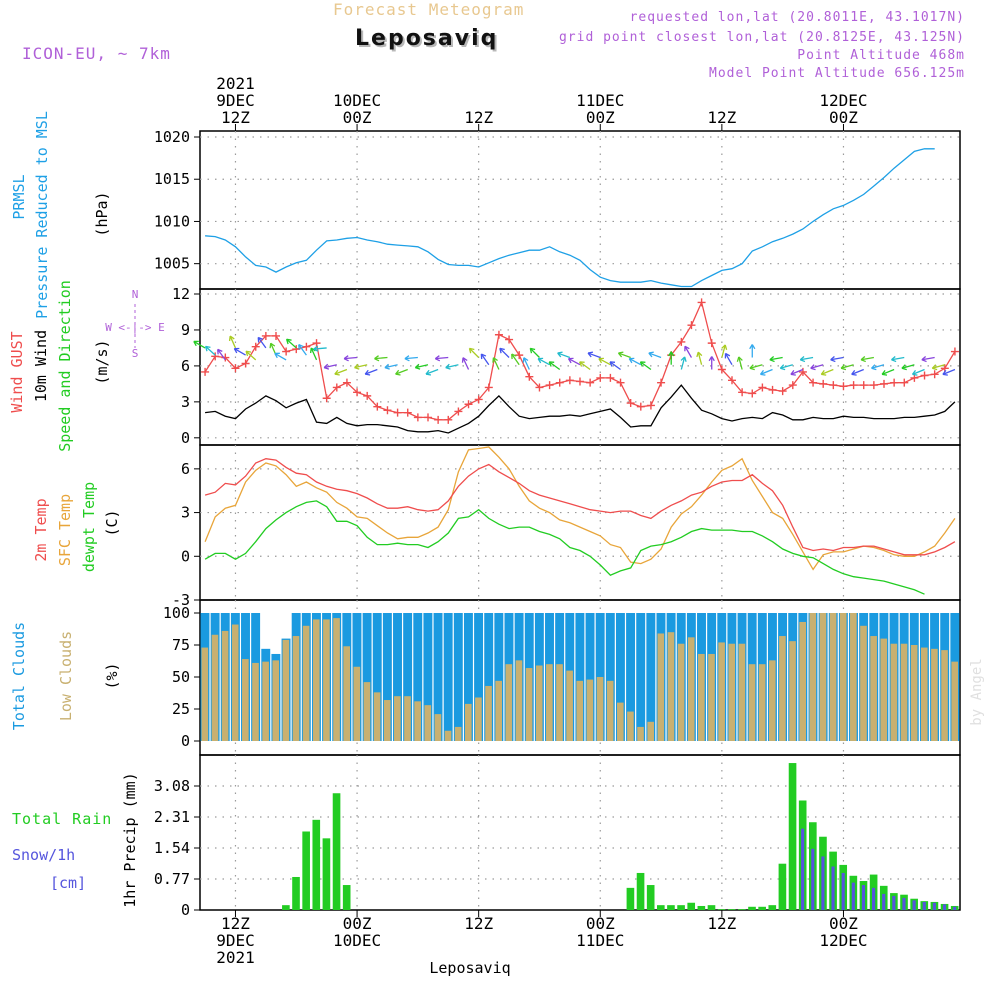 The height and width of the screenshot is (1004, 1000). What do you see at coordinates (600, 100) in the screenshot?
I see `top-time-label: 11DEC` at bounding box center [600, 100].